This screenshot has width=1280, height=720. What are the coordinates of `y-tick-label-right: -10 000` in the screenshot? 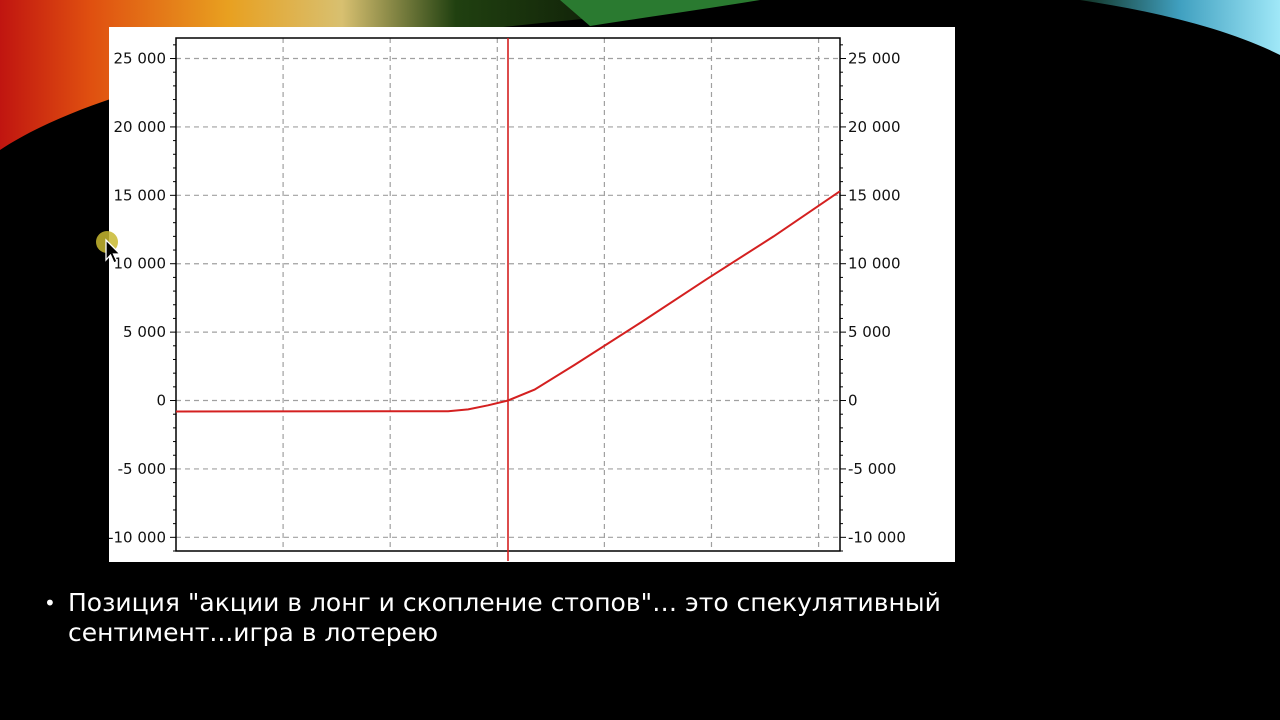 It's located at (877, 537).